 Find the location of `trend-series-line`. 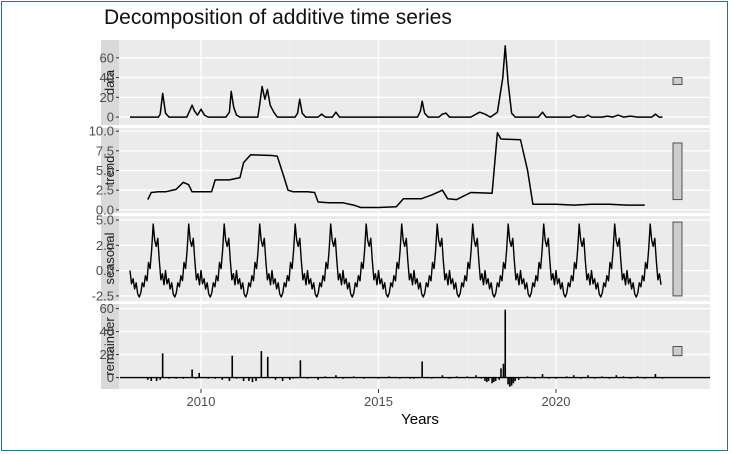

trend-series-line is located at coordinates (396, 170).